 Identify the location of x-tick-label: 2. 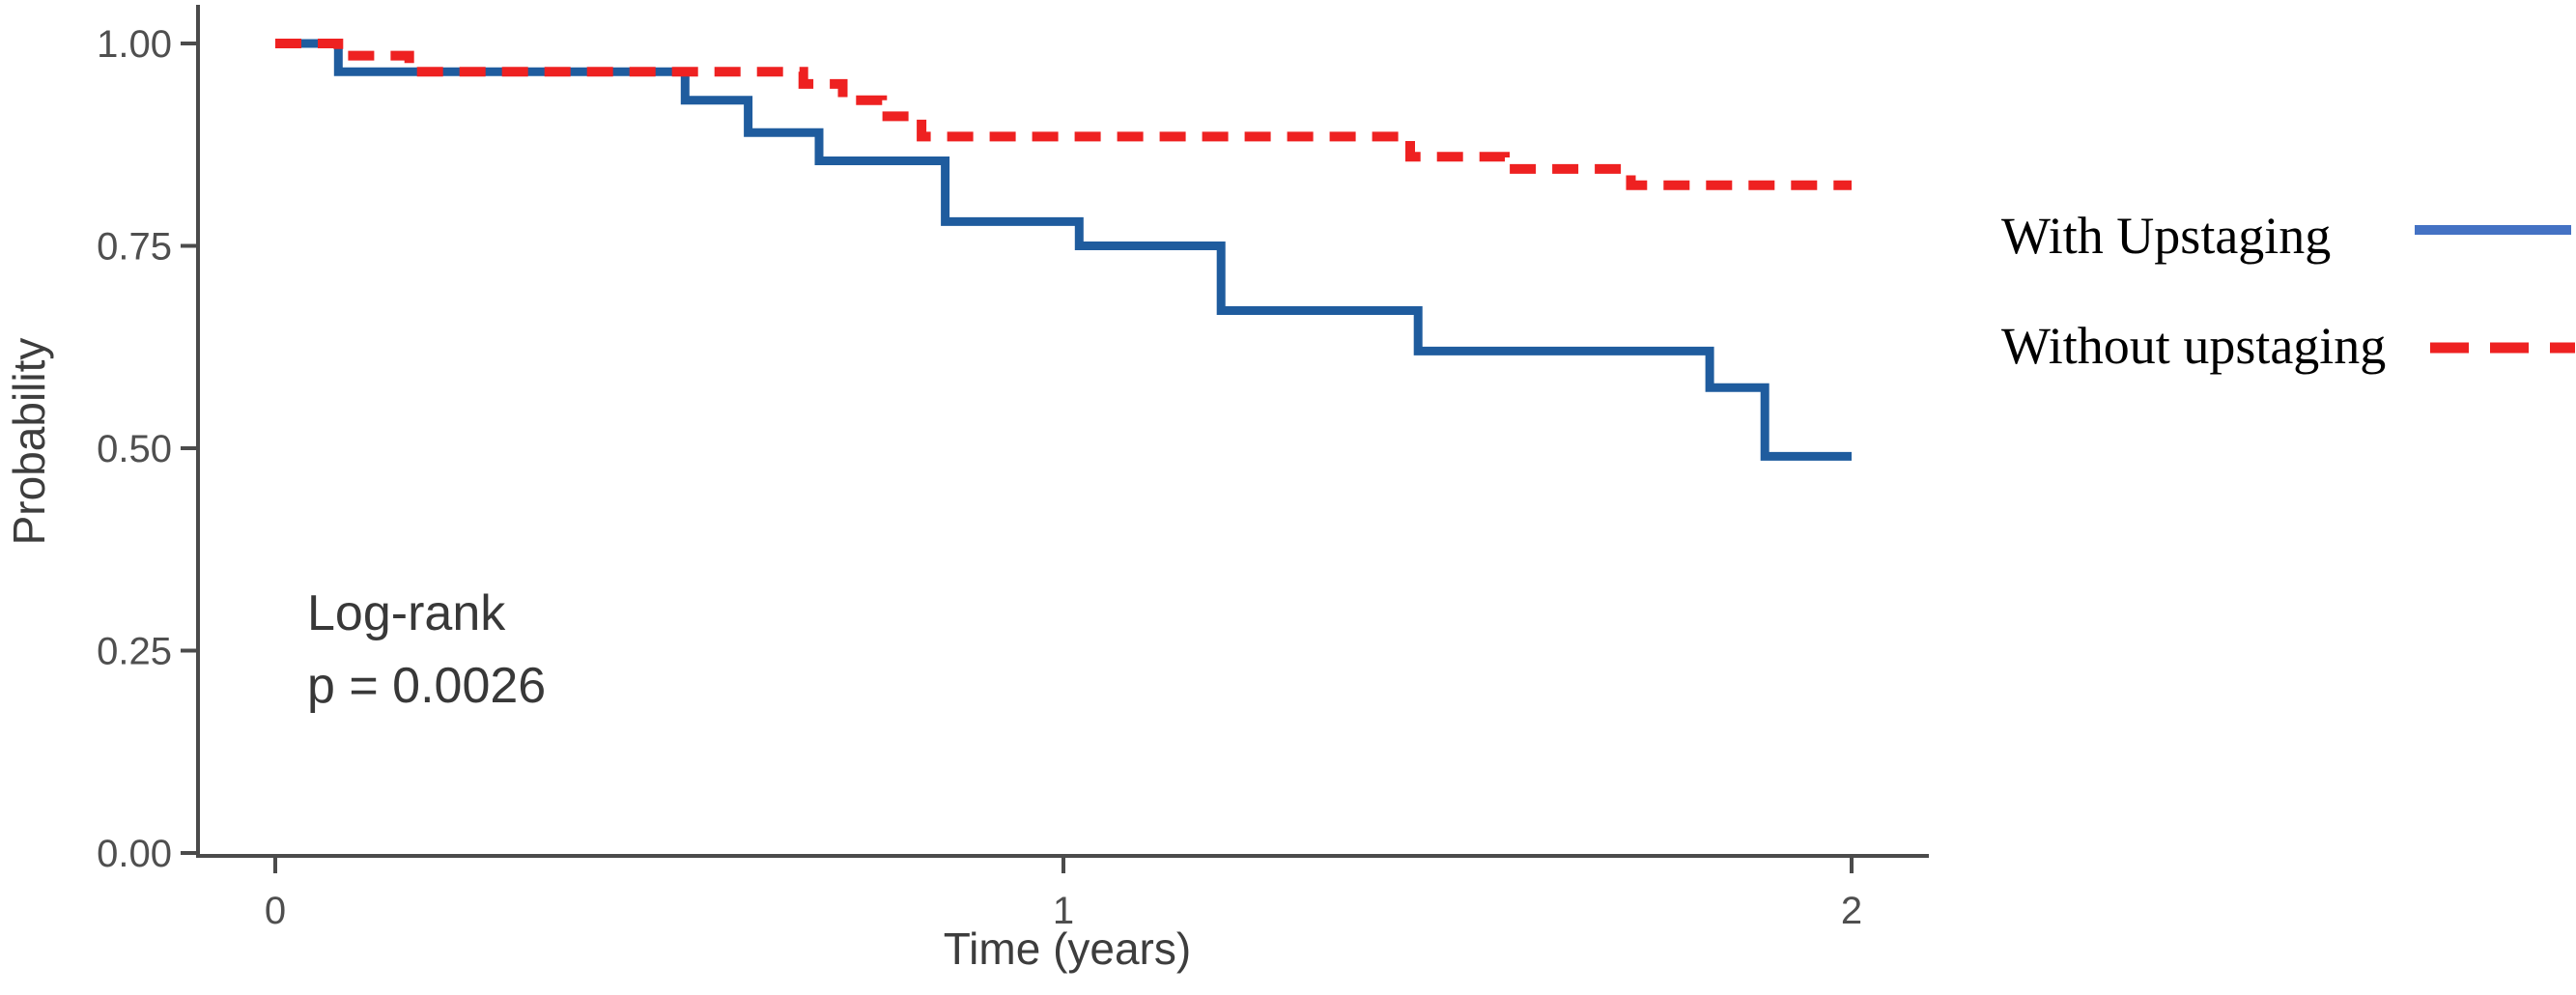
(1851, 911).